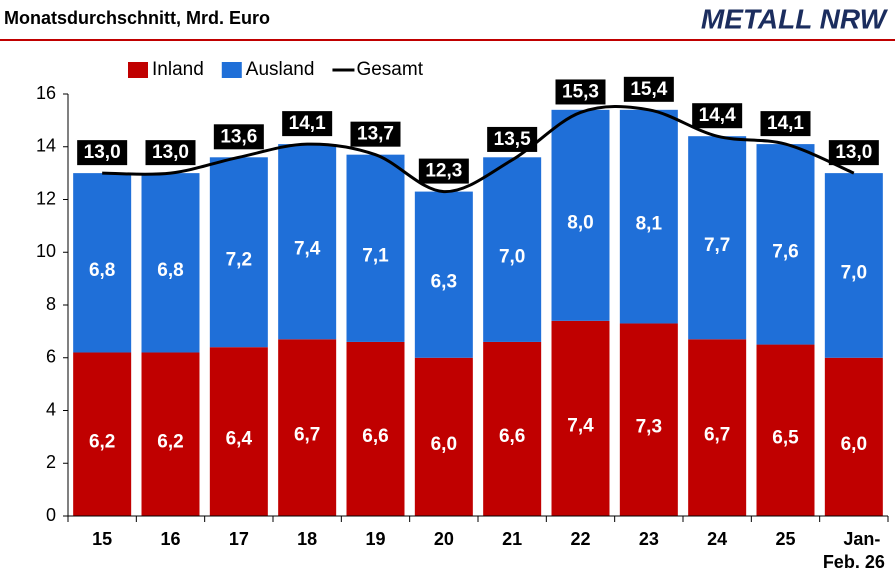 The image size is (895, 582). I want to click on legend-label: Gesamt, so click(389, 69).